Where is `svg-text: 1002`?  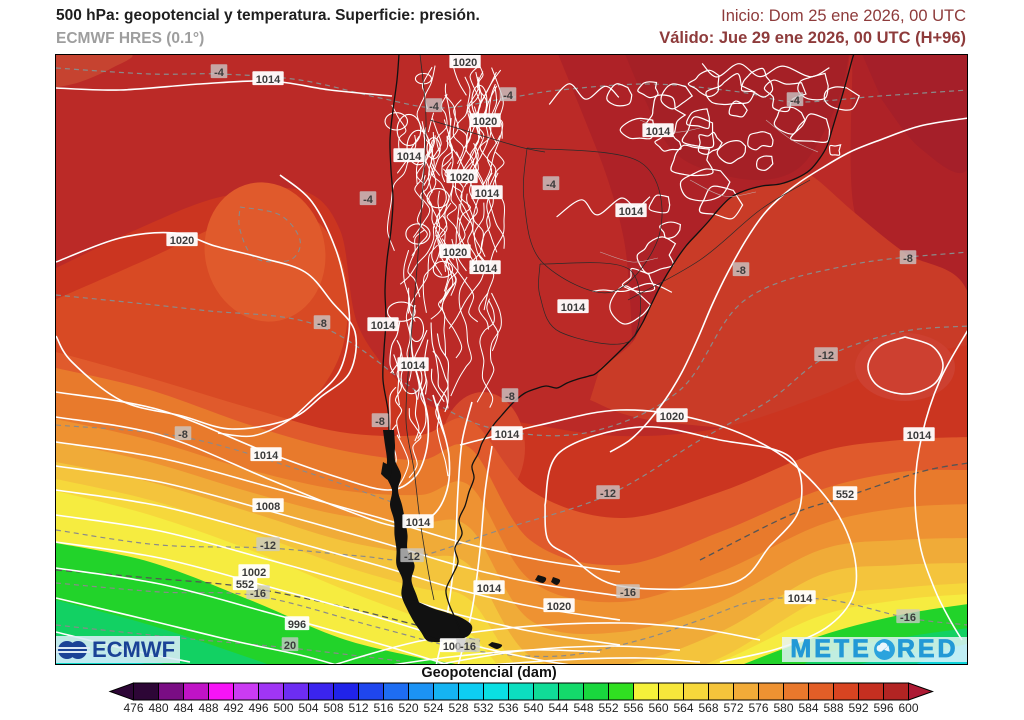
svg-text: 1002 is located at coordinates (254, 573).